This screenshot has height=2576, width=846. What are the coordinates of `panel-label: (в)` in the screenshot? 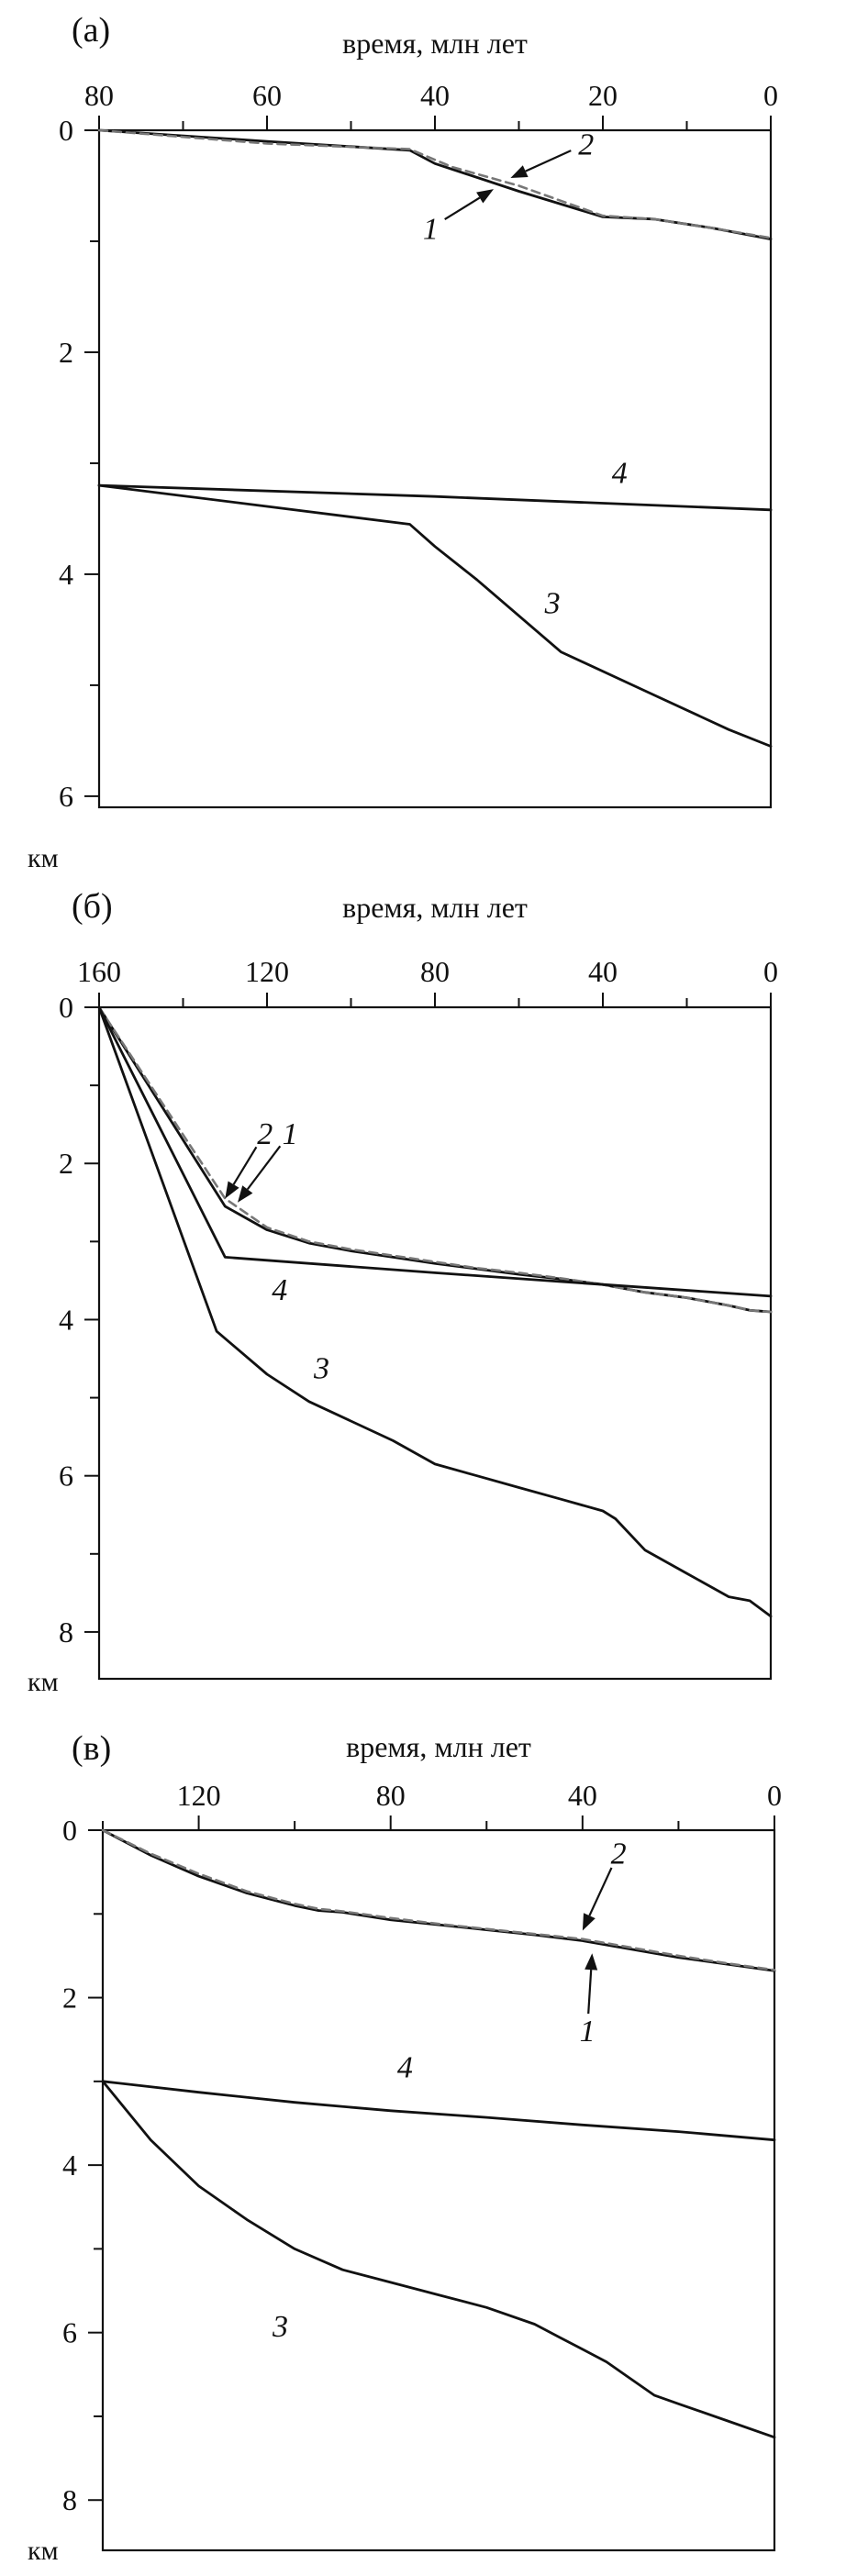 It's located at (91, 1748).